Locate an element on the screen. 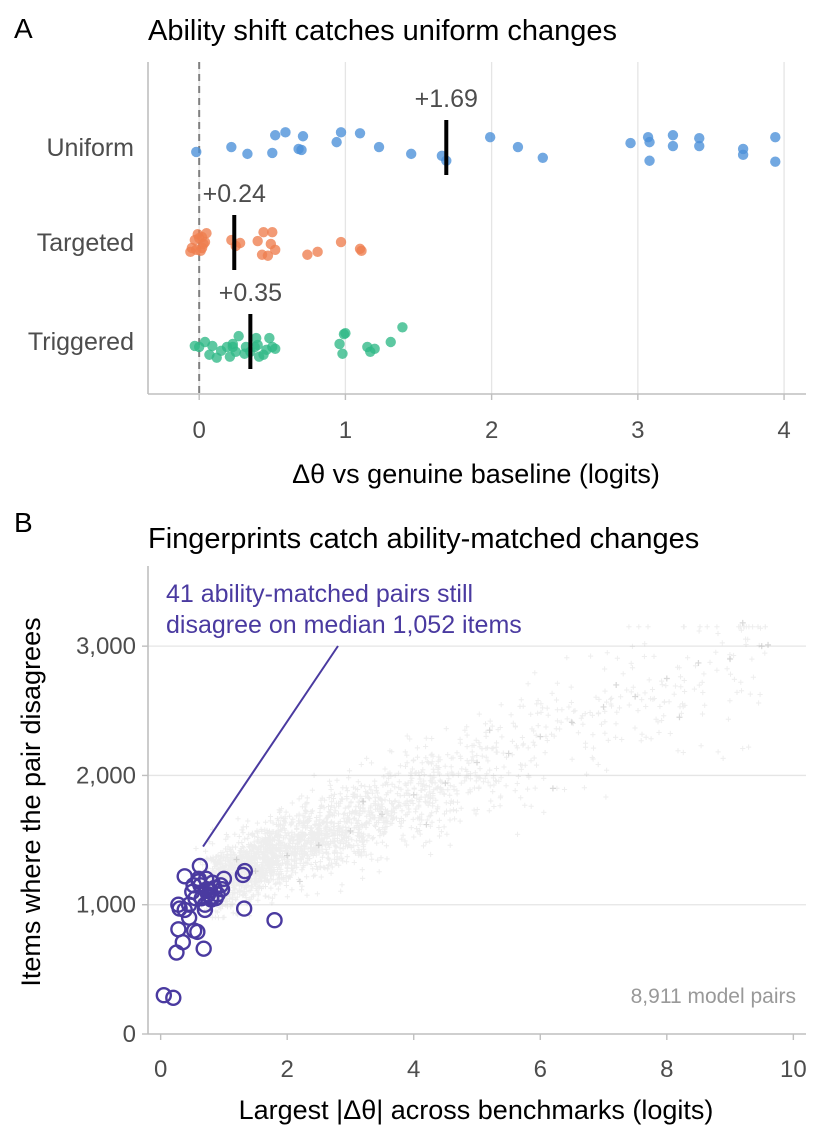  panel-b-y-tick-label: 1,000 is located at coordinates (106, 905).